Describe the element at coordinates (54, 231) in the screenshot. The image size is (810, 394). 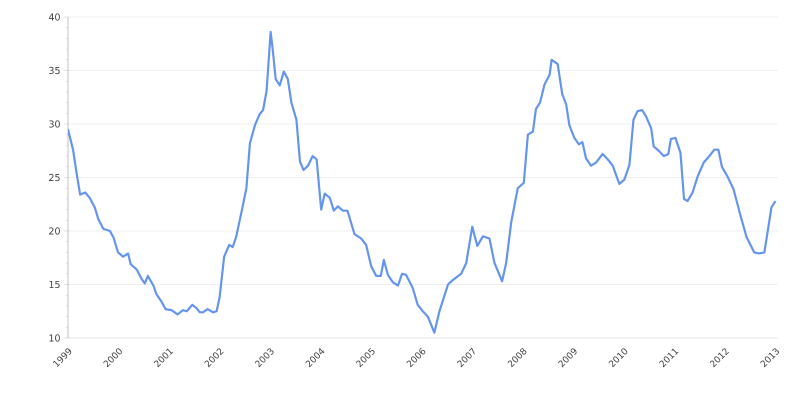
I see `y-tick-label: 20` at that location.